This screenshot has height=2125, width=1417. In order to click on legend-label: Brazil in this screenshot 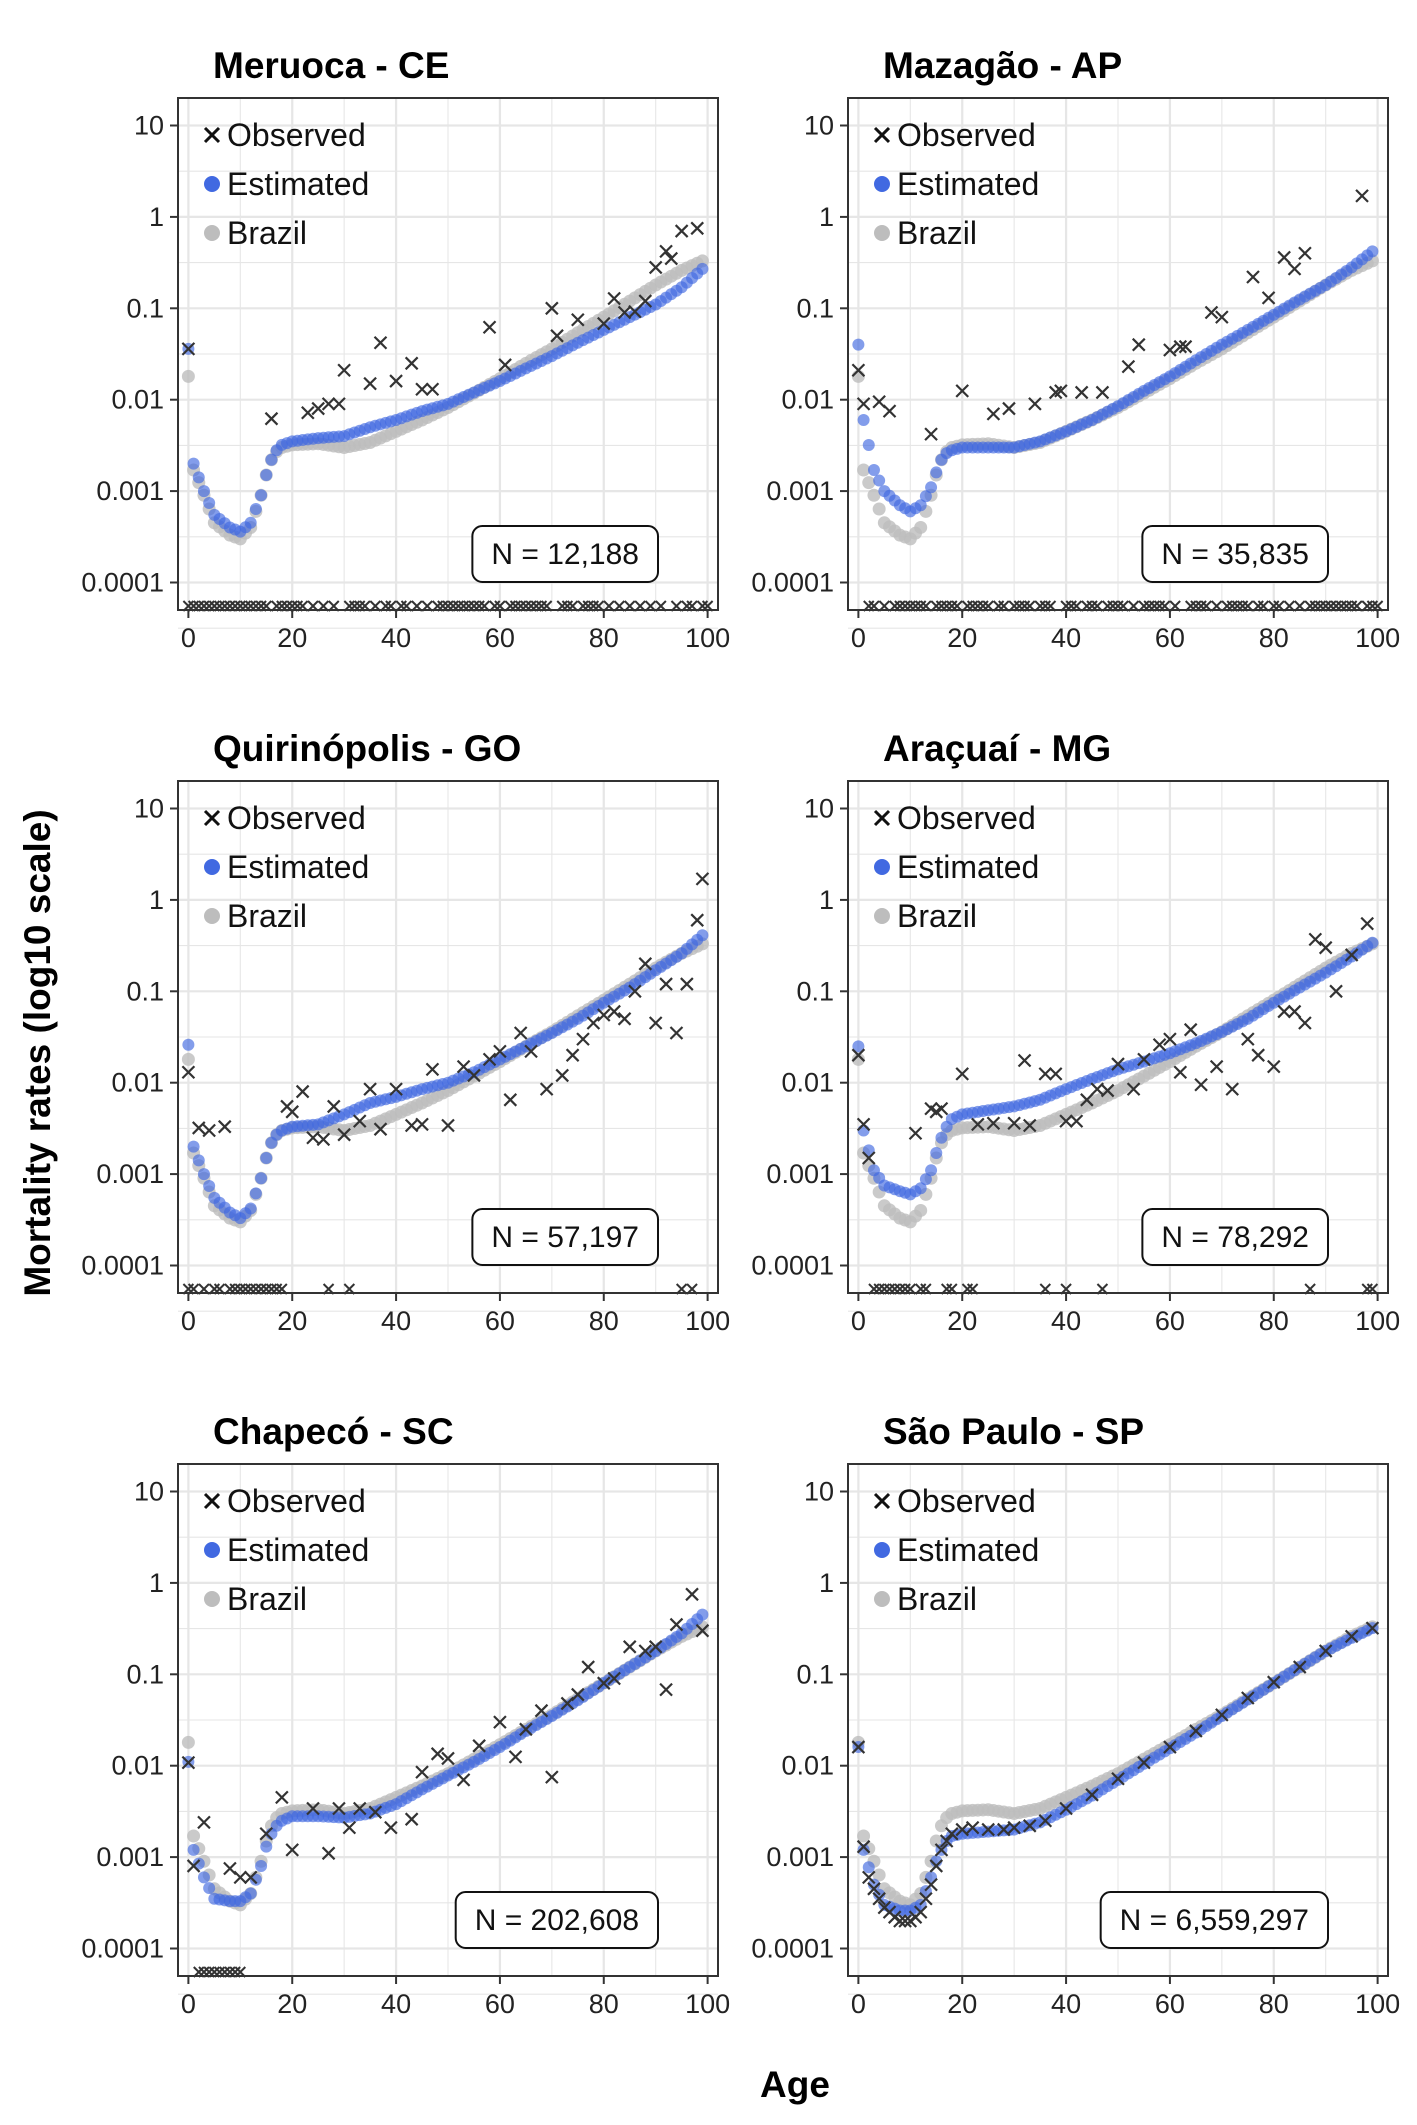, I will do `click(267, 1599)`.